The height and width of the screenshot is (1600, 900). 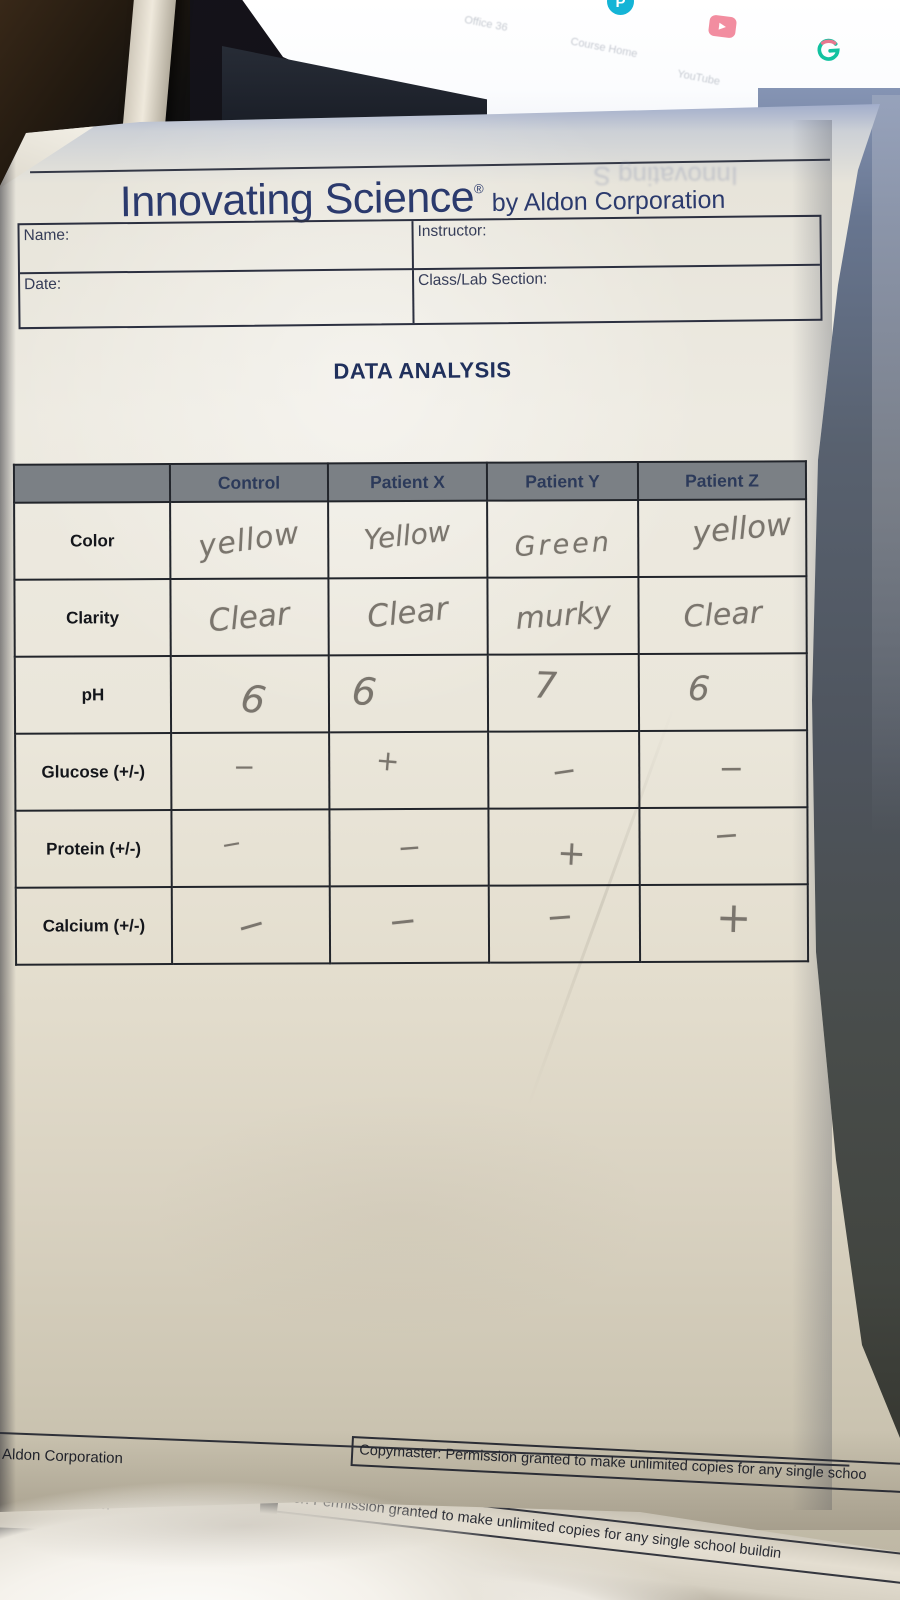 I want to click on column-header-patient-y: Patient Y, so click(x=562, y=481).